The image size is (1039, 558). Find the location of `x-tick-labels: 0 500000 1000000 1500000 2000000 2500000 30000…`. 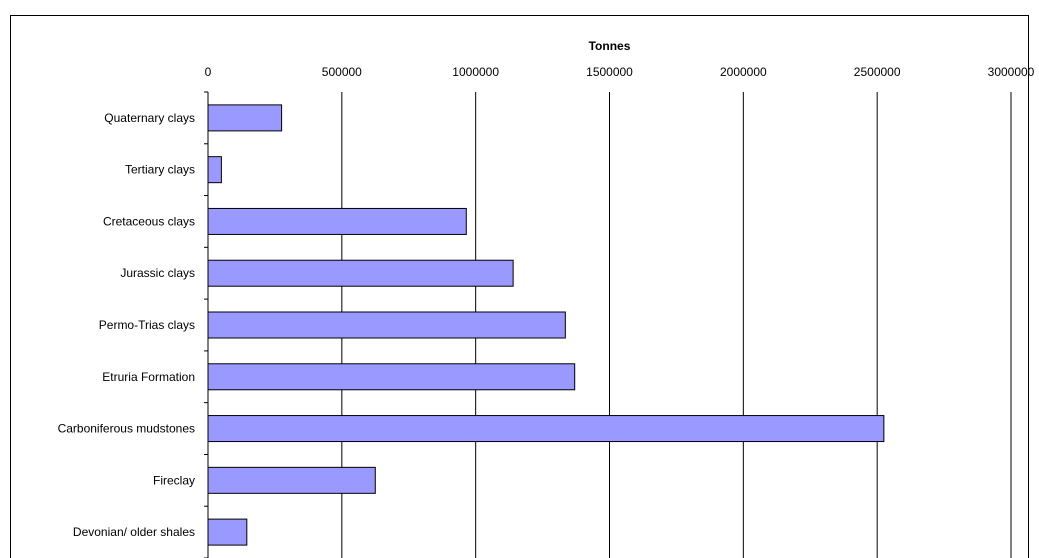

x-tick-labels: 0 500000 1000000 1500000 2000000 2500000 30000… is located at coordinates (620, 72).